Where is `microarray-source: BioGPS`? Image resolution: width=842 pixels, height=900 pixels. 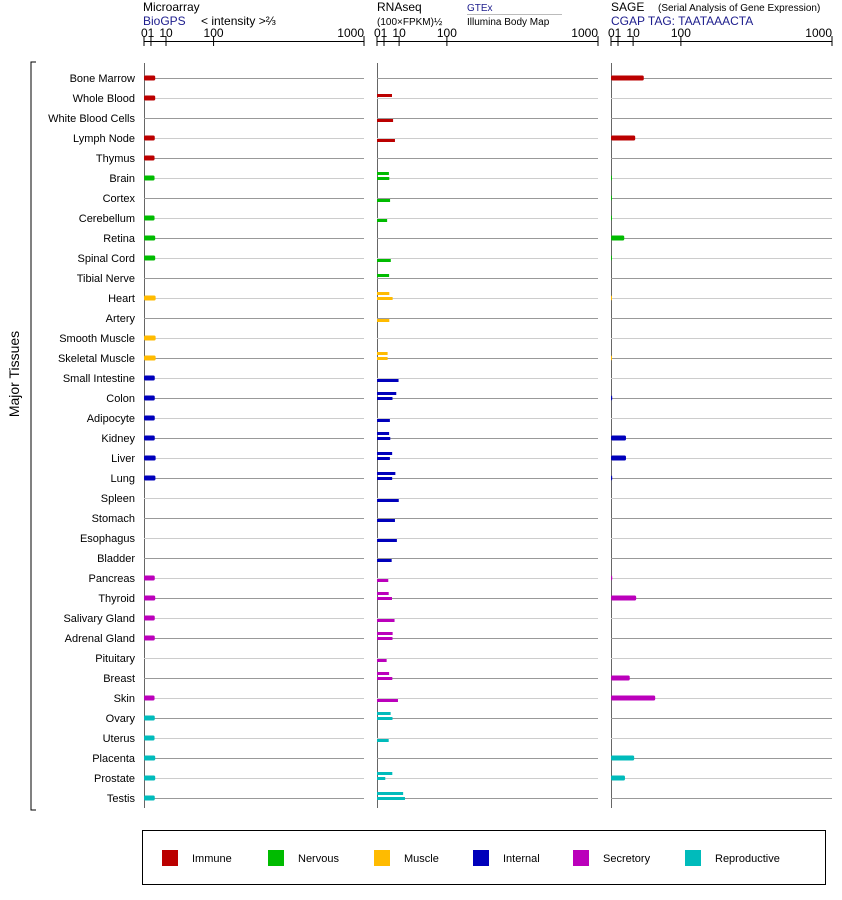 microarray-source: BioGPS is located at coordinates (164, 21).